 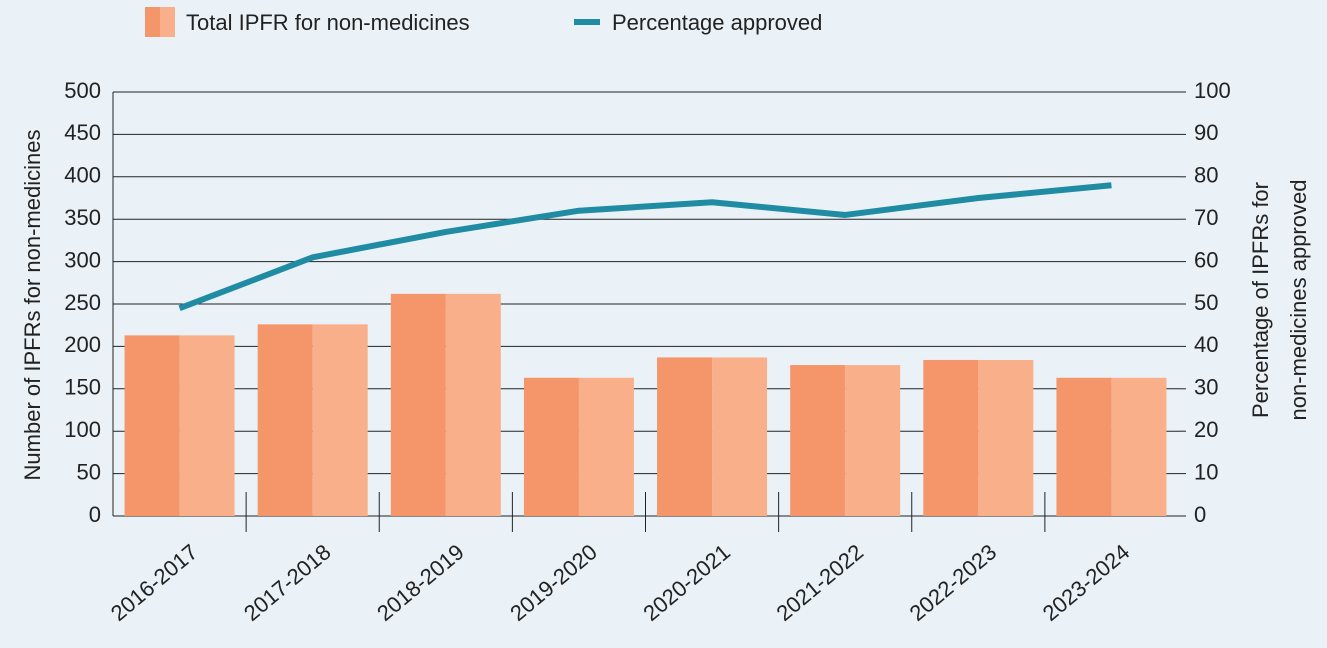 What do you see at coordinates (1260, 300) in the screenshot?
I see `y2-axis-title-line: Percentage of IPFRs for` at bounding box center [1260, 300].